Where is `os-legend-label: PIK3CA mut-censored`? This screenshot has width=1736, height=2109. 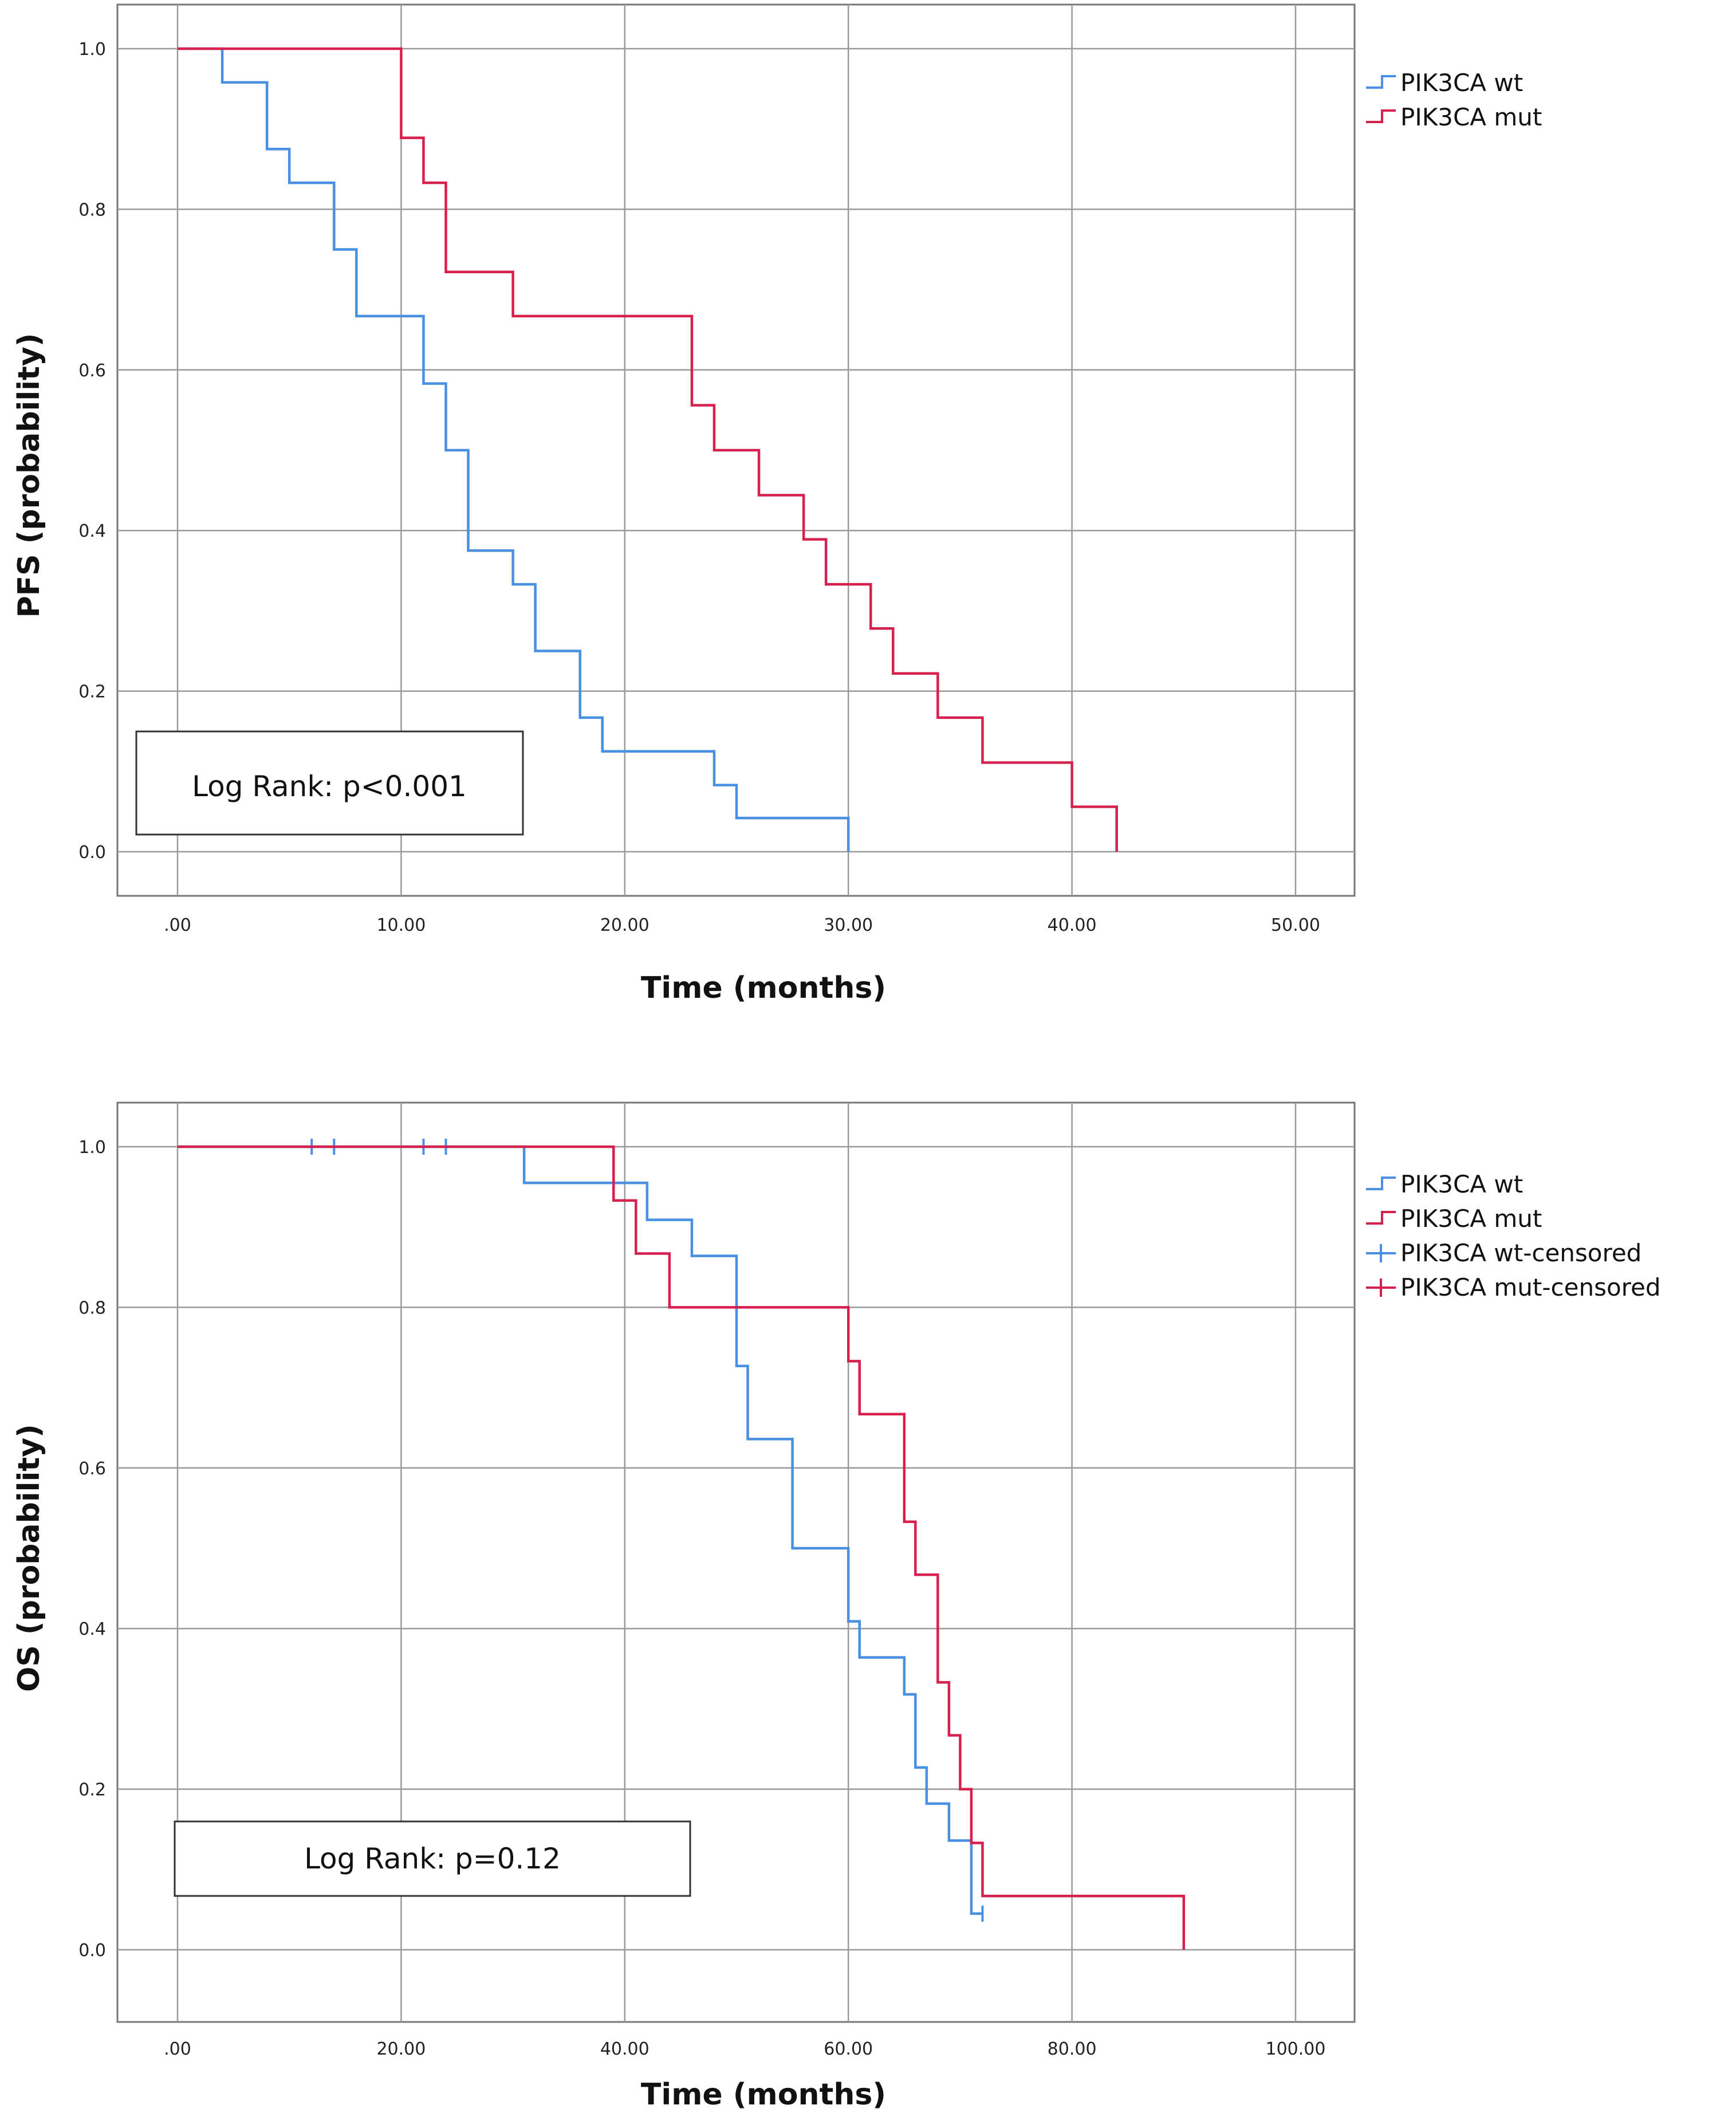
os-legend-label: PIK3CA mut-censored is located at coordinates (1530, 1287).